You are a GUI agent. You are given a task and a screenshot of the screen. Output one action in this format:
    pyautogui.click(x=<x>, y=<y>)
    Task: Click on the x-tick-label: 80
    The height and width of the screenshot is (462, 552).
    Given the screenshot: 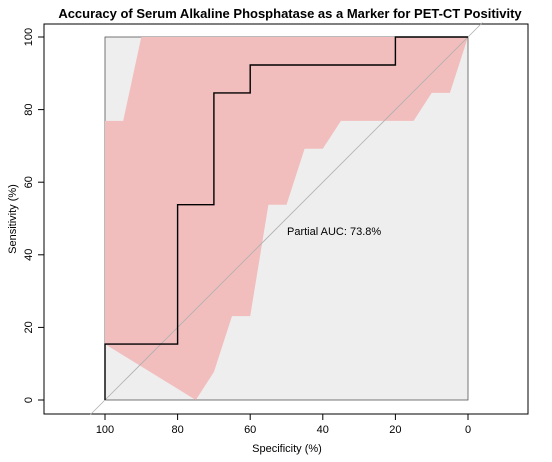 What is the action you would take?
    pyautogui.click(x=177, y=430)
    